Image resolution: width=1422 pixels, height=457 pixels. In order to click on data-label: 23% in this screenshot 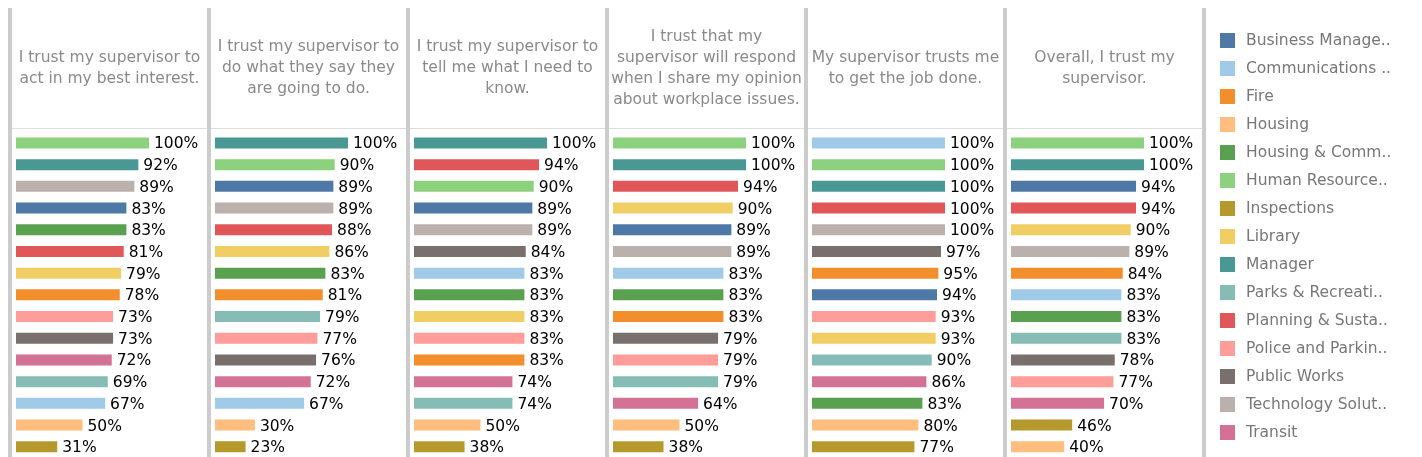, I will do `click(268, 446)`.